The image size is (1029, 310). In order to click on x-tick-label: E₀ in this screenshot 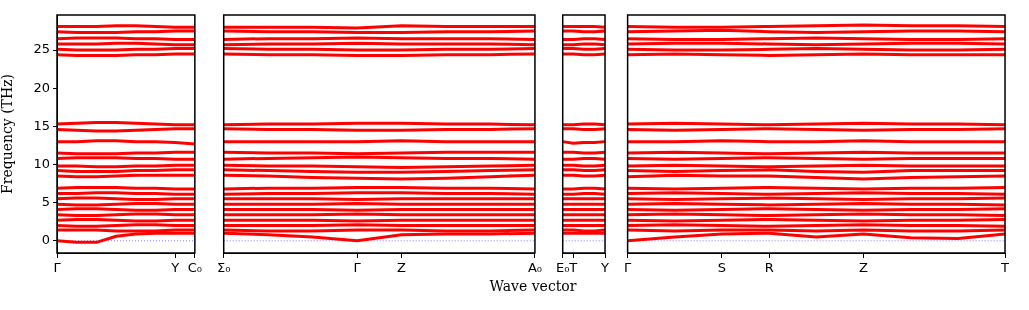, I will do `click(562, 268)`.